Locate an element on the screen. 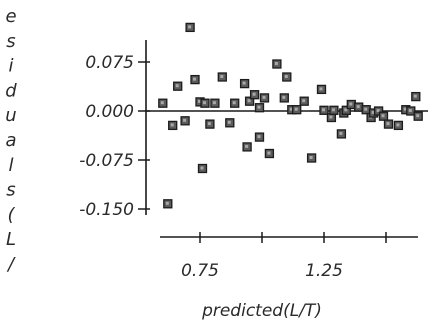 Image resolution: width=438 pixels, height=324 pixels. x-axis: 0.75 1.25 is located at coordinates (289, 256).